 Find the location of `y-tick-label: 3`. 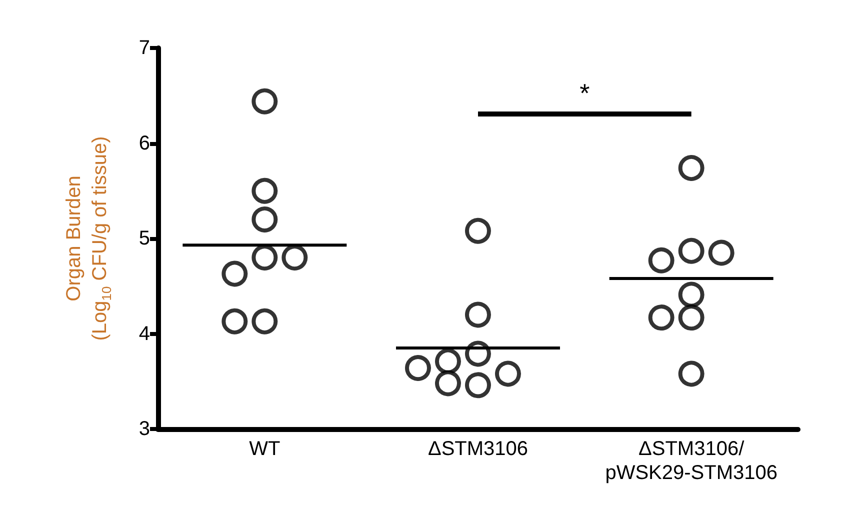

y-tick-label: 3 is located at coordinates (144, 429).